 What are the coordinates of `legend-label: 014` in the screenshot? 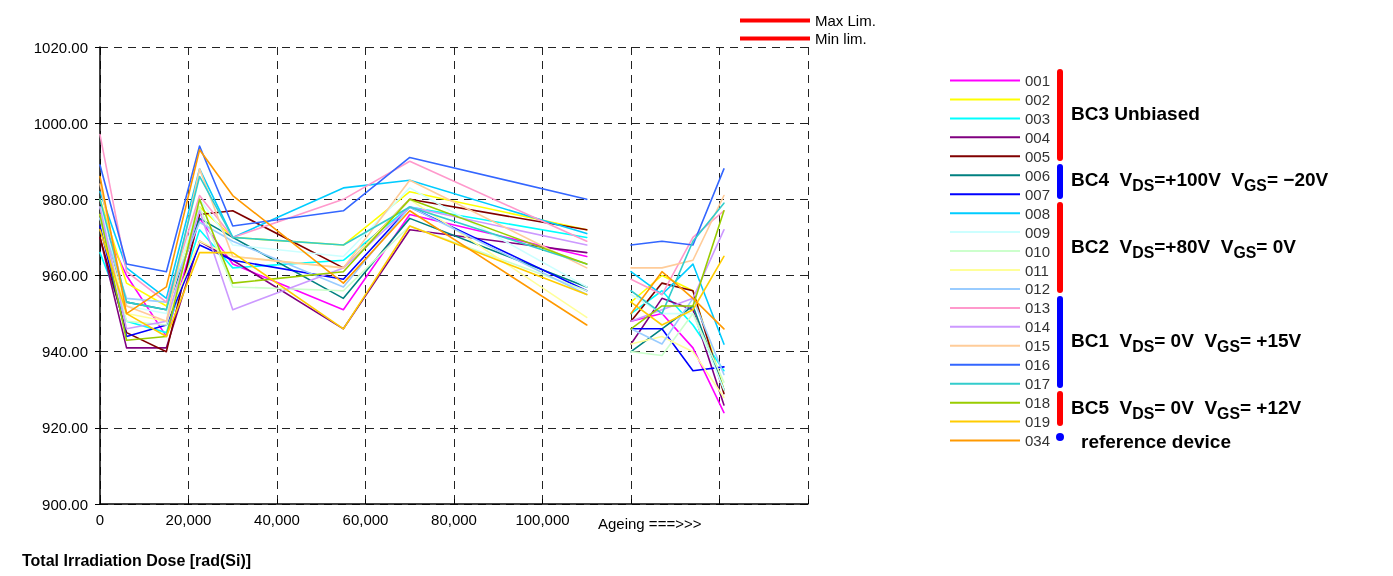 It's located at (1038, 327).